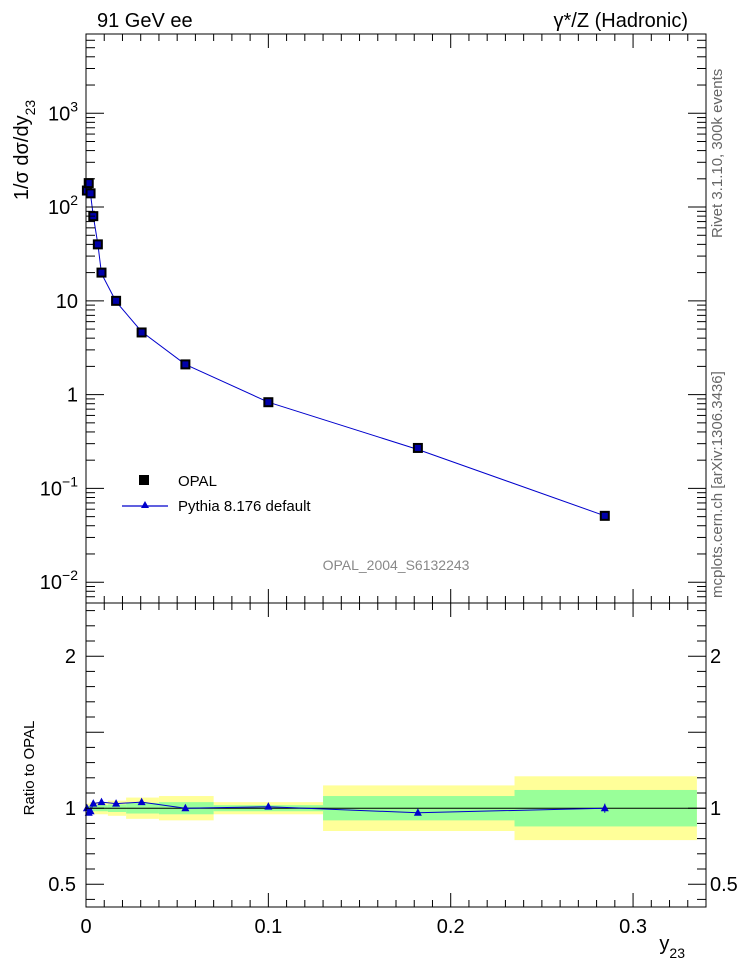 The height and width of the screenshot is (972, 746). I want to click on chart-title-right: γ*/Z (Hadronic), so click(621, 21).